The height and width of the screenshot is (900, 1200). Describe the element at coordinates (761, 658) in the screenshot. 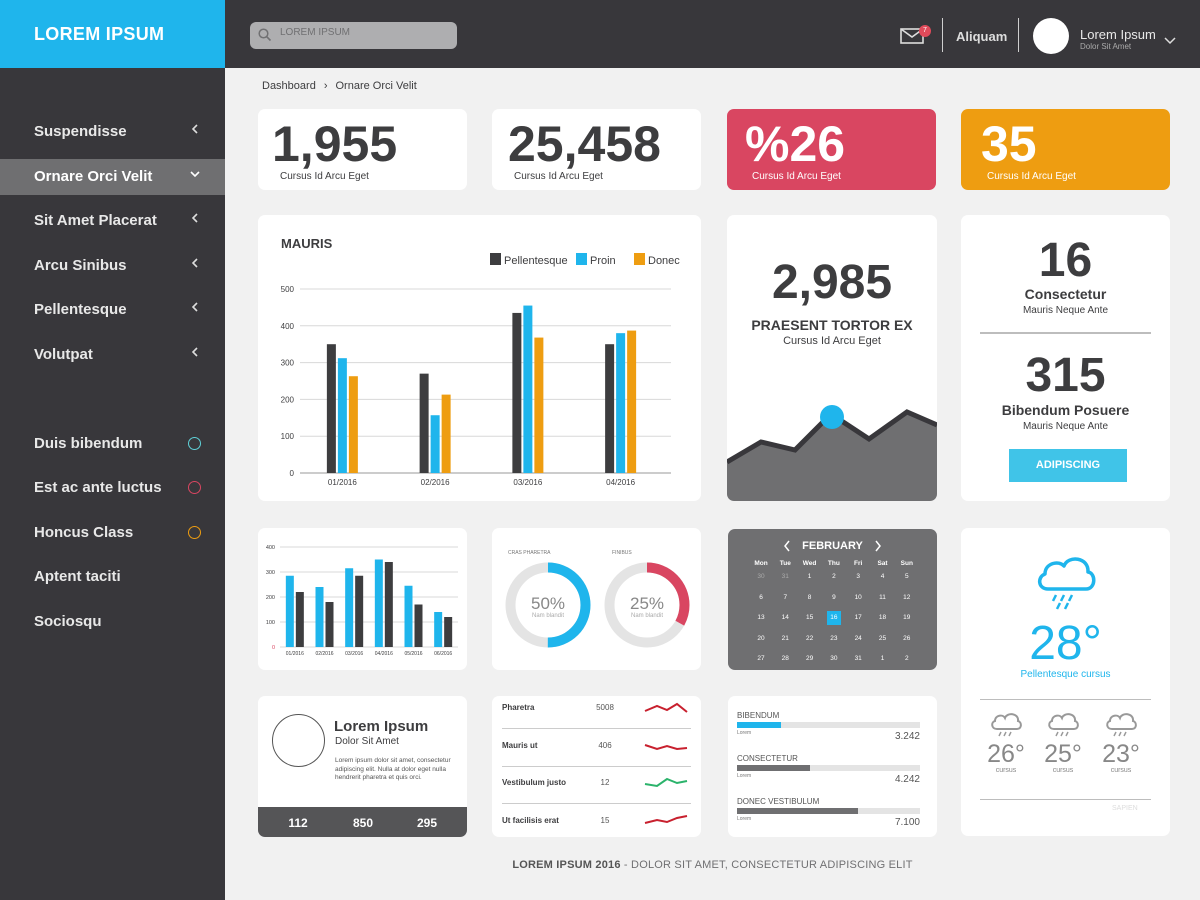

I see `calendar-day: 27` at that location.